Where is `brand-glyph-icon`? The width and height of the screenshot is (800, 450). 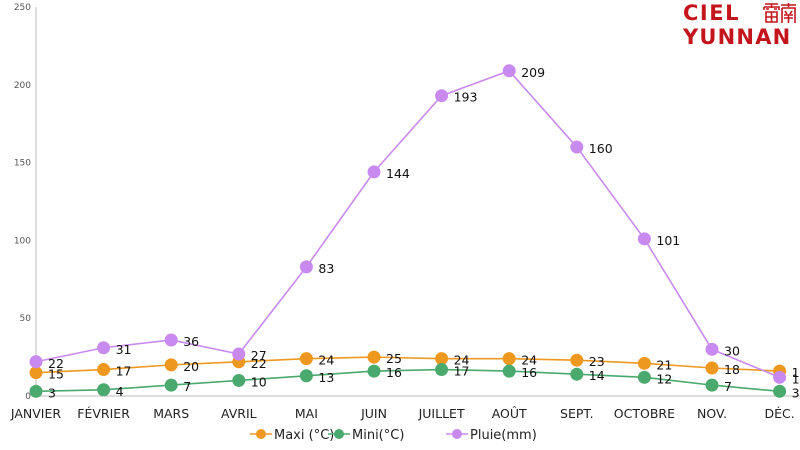 brand-glyph-icon is located at coordinates (779, 13).